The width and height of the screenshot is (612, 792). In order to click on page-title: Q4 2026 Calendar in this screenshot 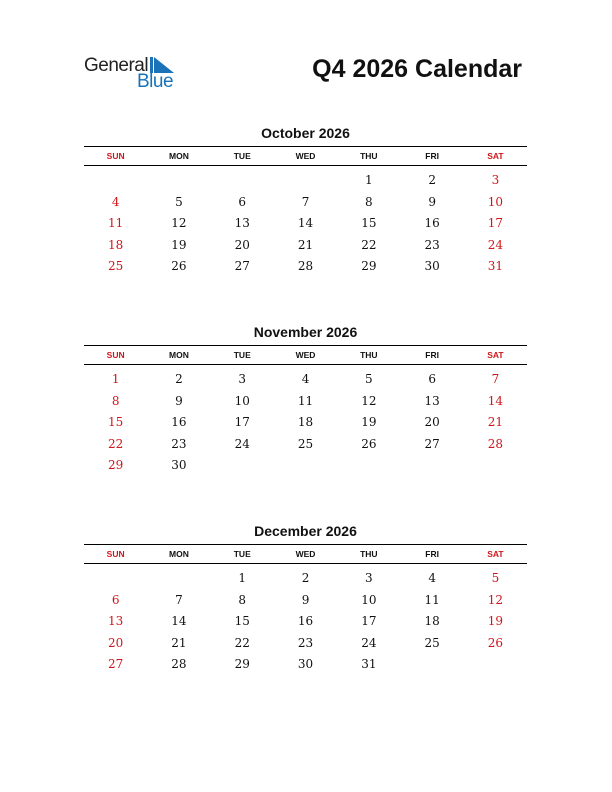, I will do `click(417, 69)`.